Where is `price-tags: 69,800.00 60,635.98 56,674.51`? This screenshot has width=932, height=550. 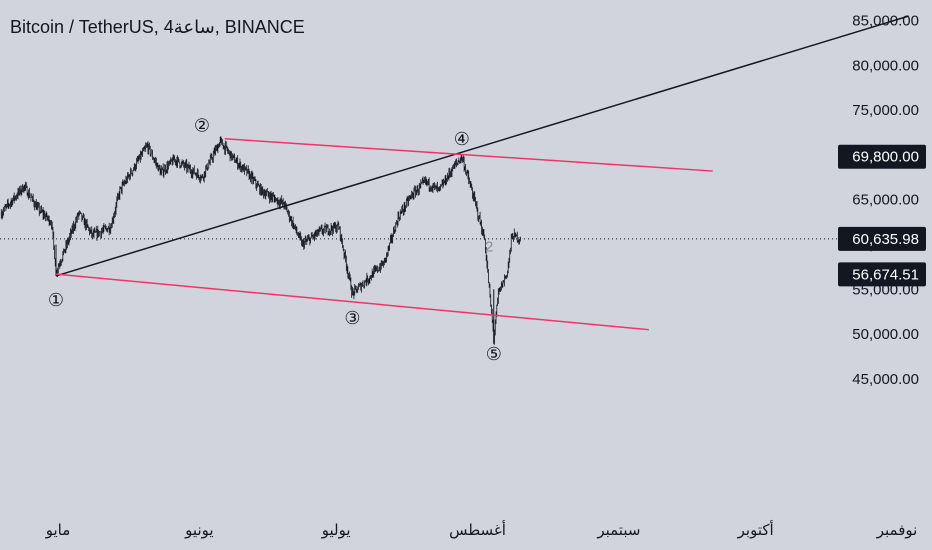
price-tags: 69,800.00 60,635.98 56,674.51 is located at coordinates (882, 215).